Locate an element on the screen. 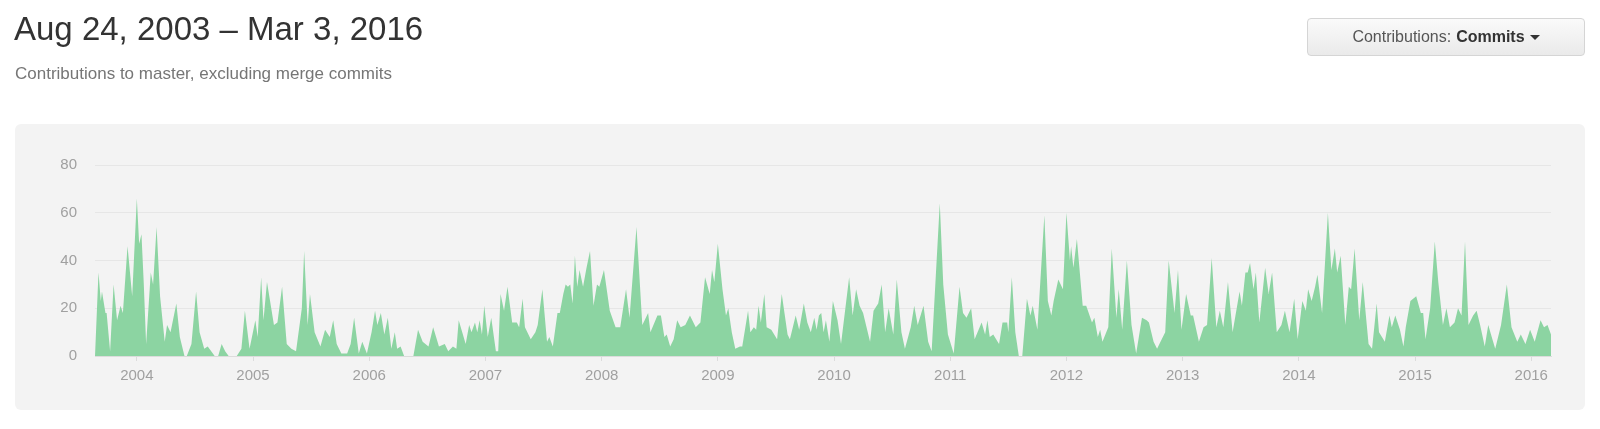 Image resolution: width=1600 pixels, height=429 pixels. chart-subtitle: Contributions to master, excluding merge commits is located at coordinates (203, 74).